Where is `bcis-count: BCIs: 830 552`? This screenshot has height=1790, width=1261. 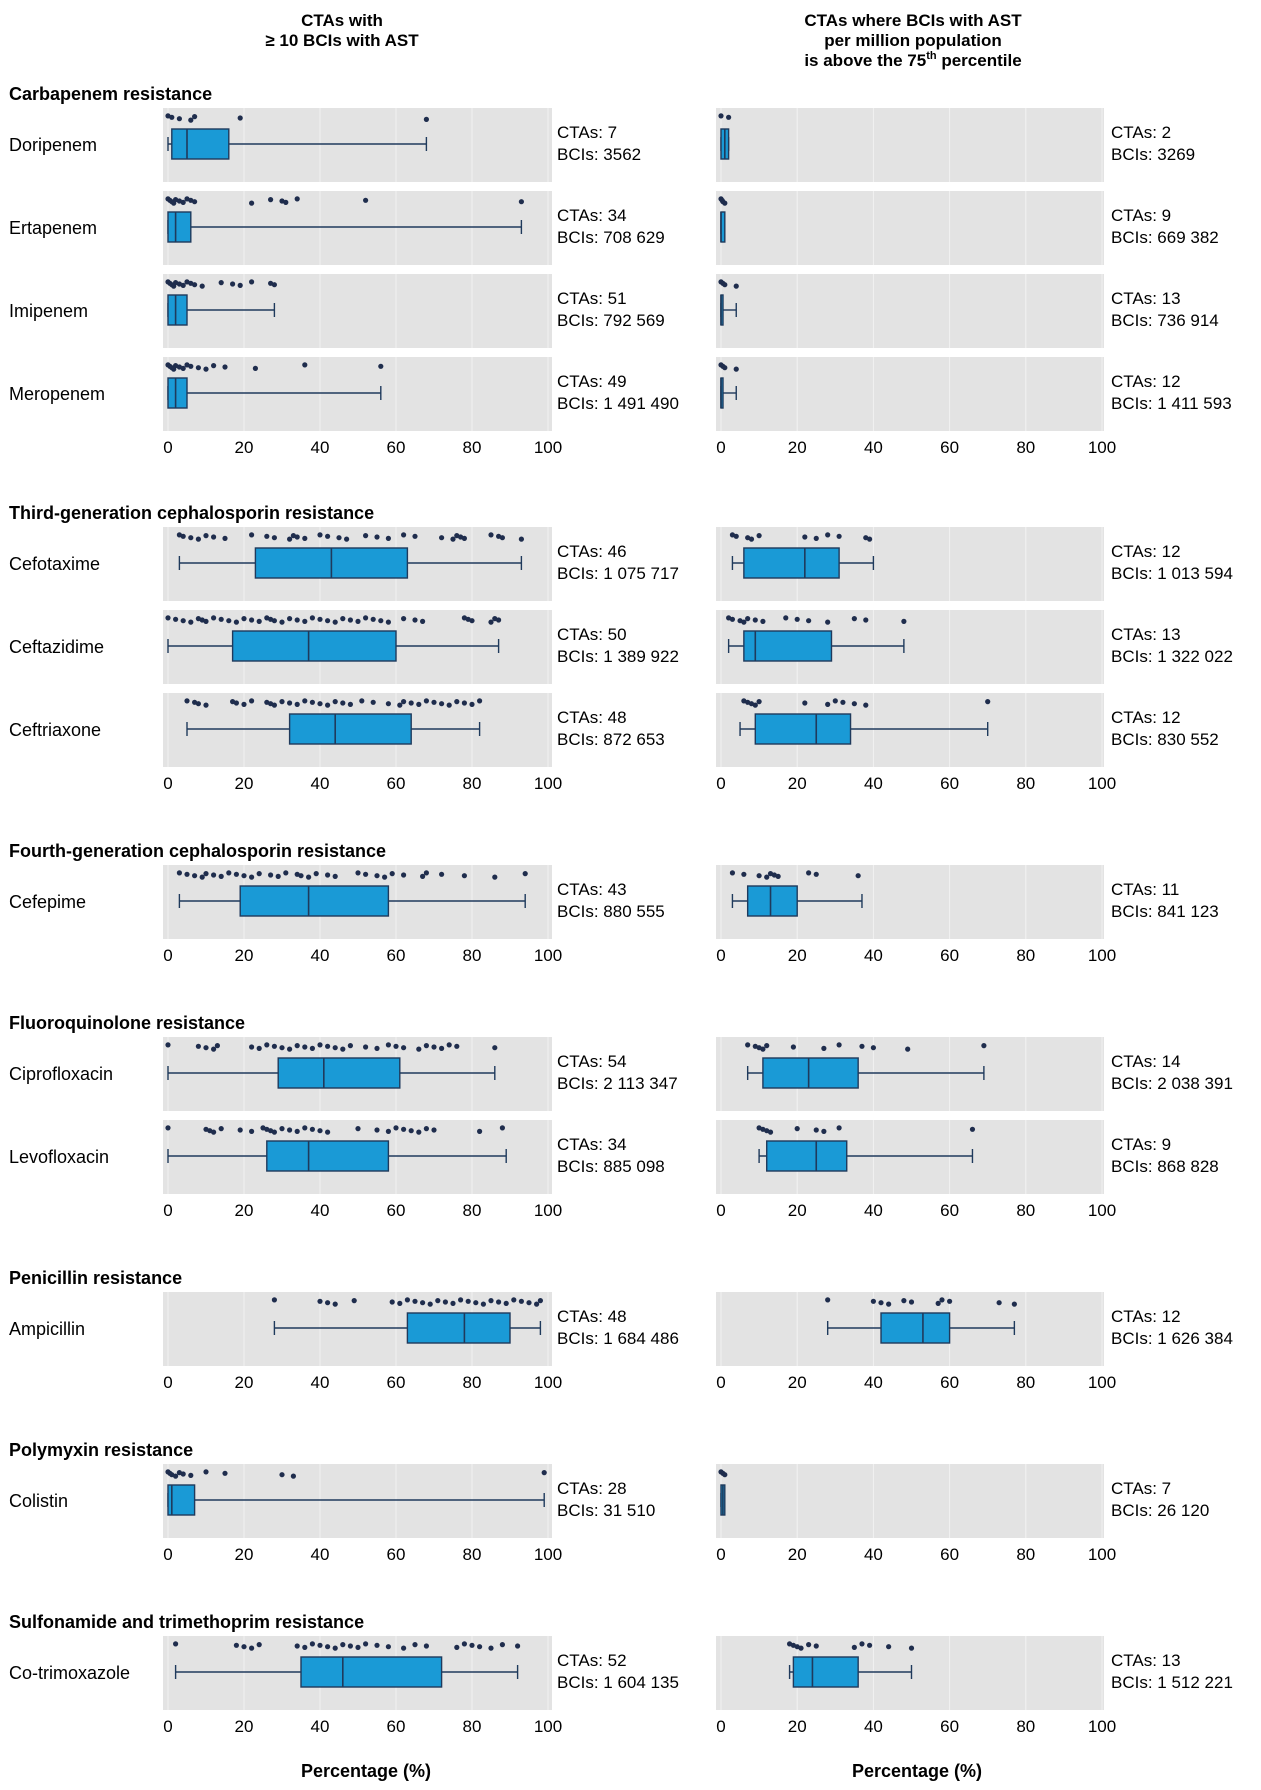
bcis-count: BCIs: 830 552 is located at coordinates (1165, 739).